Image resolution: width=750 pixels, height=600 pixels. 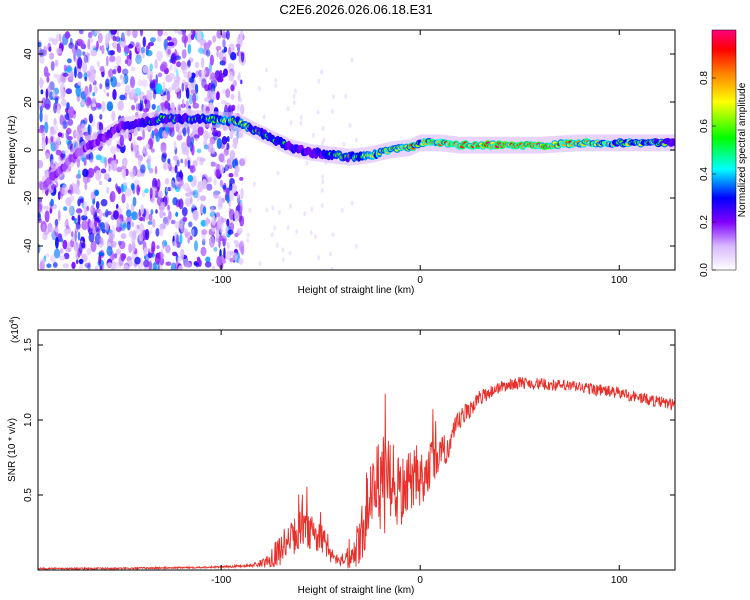 What do you see at coordinates (356, 590) in the screenshot?
I see `snr-xlabel: Height of straight line (km)` at bounding box center [356, 590].